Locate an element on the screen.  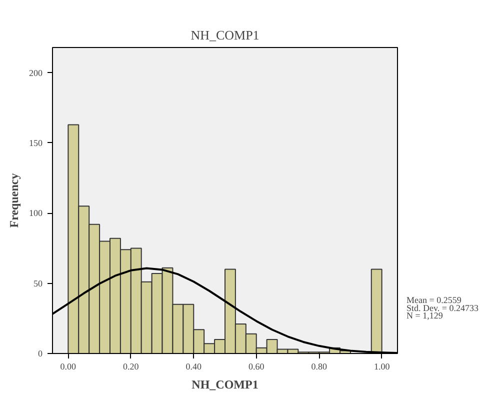
chart-title: NH_COMP1 is located at coordinates (225, 35).